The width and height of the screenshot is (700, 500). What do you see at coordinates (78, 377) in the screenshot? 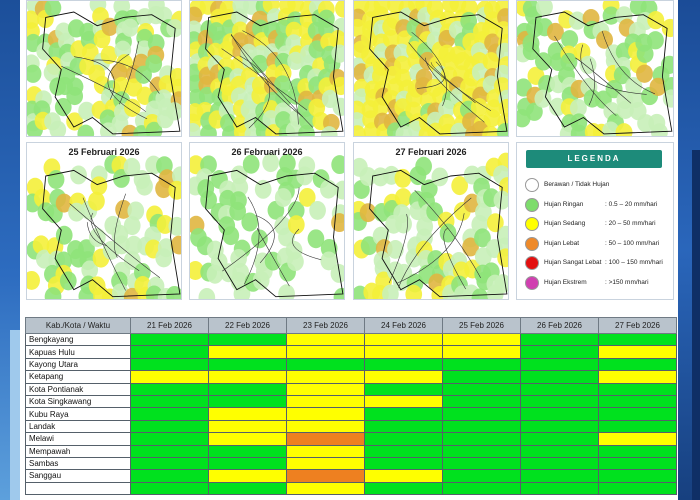
I see `region-name: Ketapang` at bounding box center [78, 377].